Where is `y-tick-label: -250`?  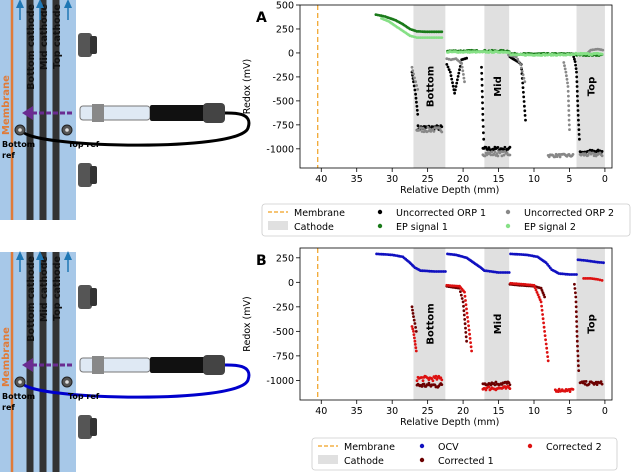 y-tick-label: -250 is located at coordinates (283, 77).